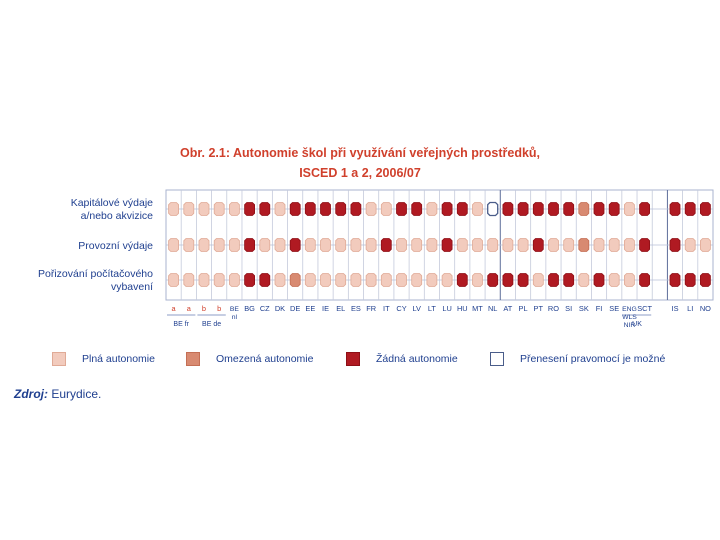 This screenshot has width=720, height=540. What do you see at coordinates (644, 308) in the screenshot?
I see `column-label: SCT` at bounding box center [644, 308].